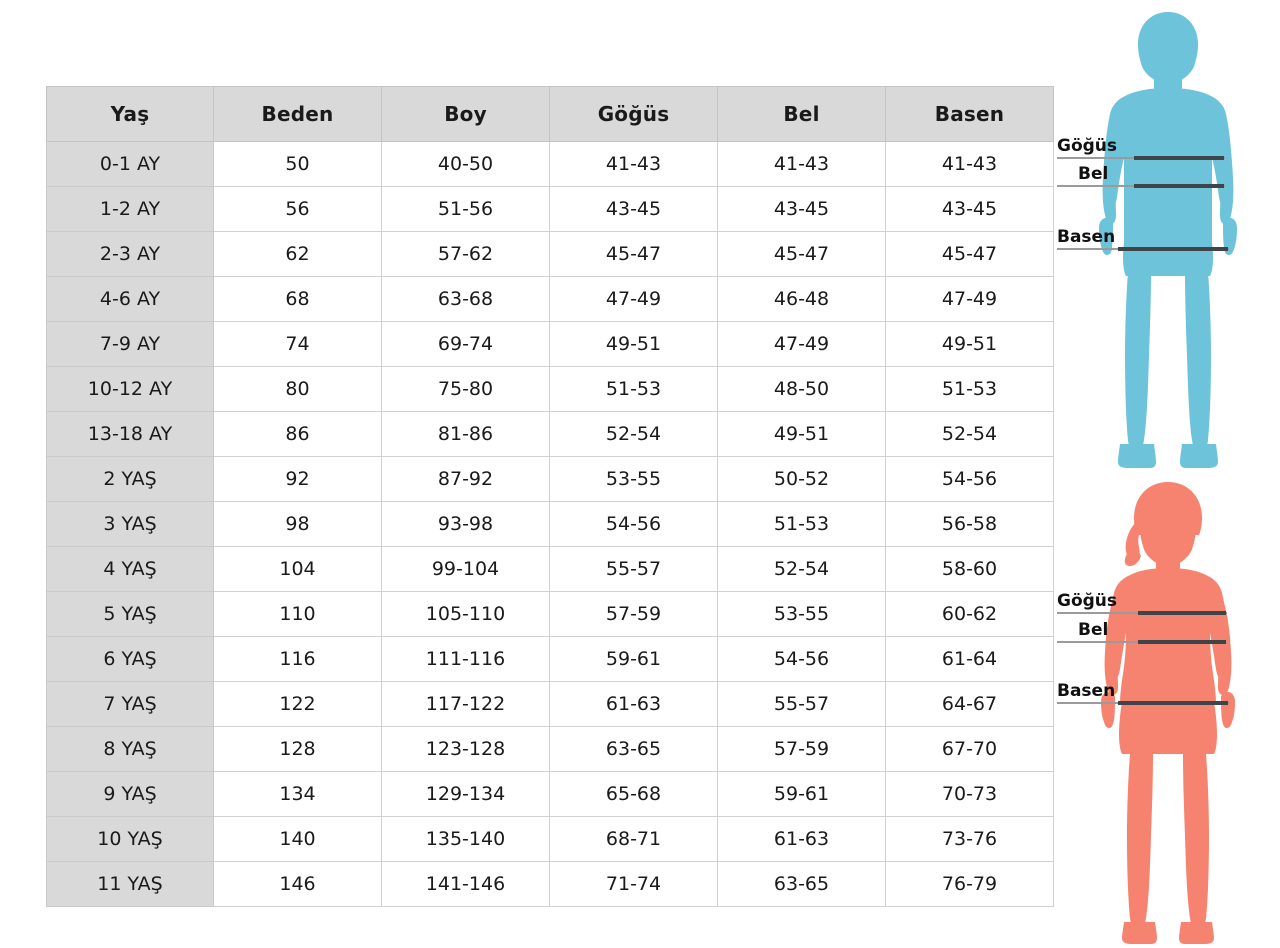 The height and width of the screenshot is (948, 1280). I want to click on cell-age: 10-12 AY, so click(130, 389).